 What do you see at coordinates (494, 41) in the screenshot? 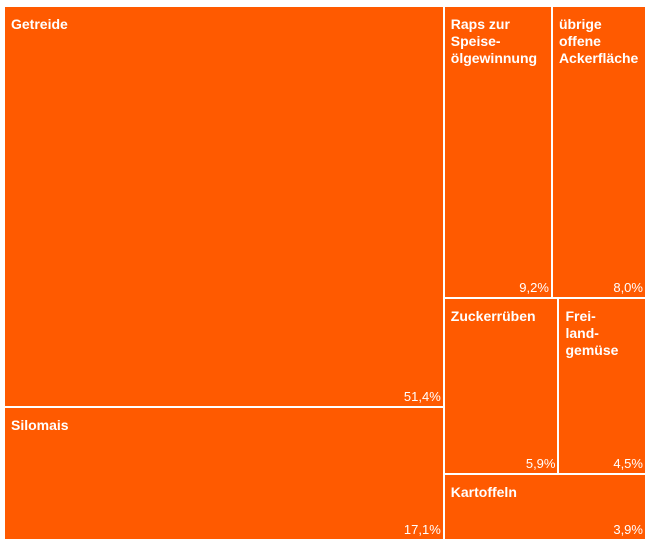
I see `tile-label-raps: Raps zur Speise- ölgewinnung` at bounding box center [494, 41].